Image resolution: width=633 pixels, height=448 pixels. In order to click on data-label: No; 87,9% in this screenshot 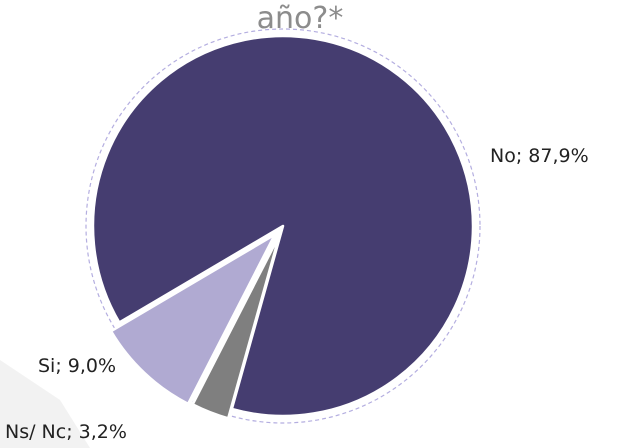, I will do `click(539, 156)`.